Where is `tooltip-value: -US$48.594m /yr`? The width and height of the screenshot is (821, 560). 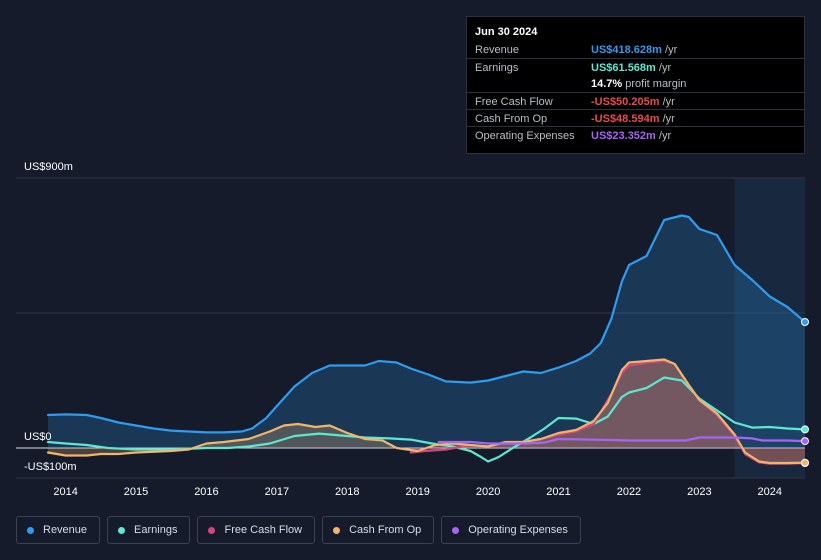
tooltip-value: -US$48.594m /yr is located at coordinates (633, 119).